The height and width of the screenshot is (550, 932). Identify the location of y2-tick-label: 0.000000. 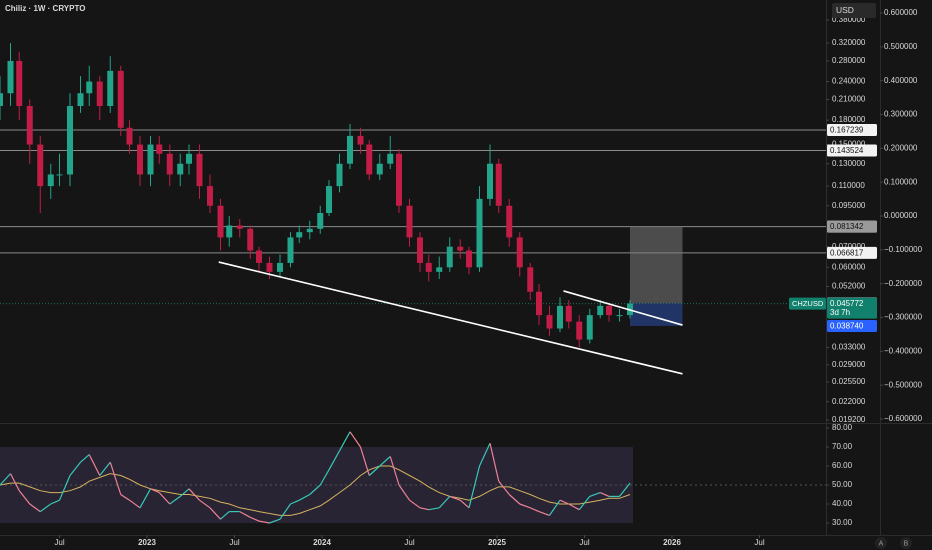
(901, 215).